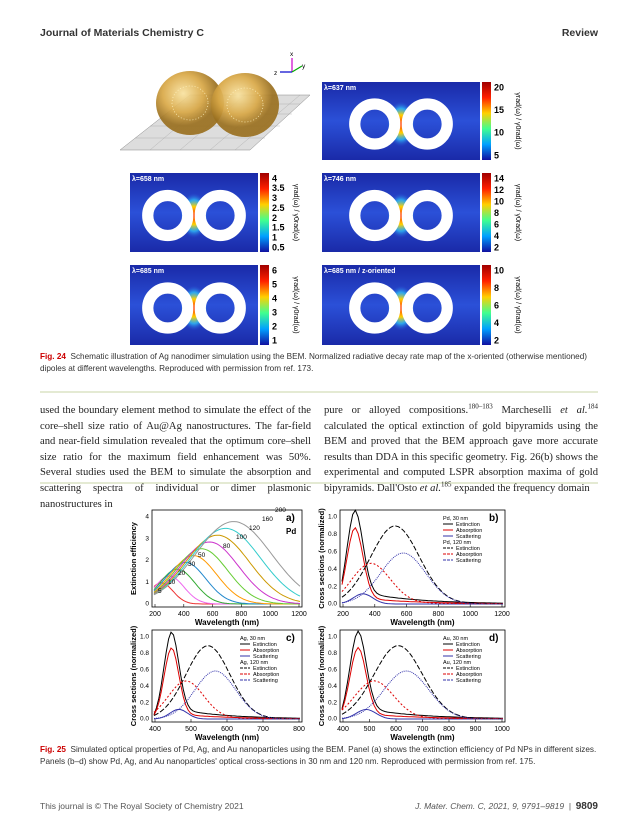 This screenshot has height=835, width=638. Describe the element at coordinates (574, 410) in the screenshot. I see `text-run: et al.` at that location.